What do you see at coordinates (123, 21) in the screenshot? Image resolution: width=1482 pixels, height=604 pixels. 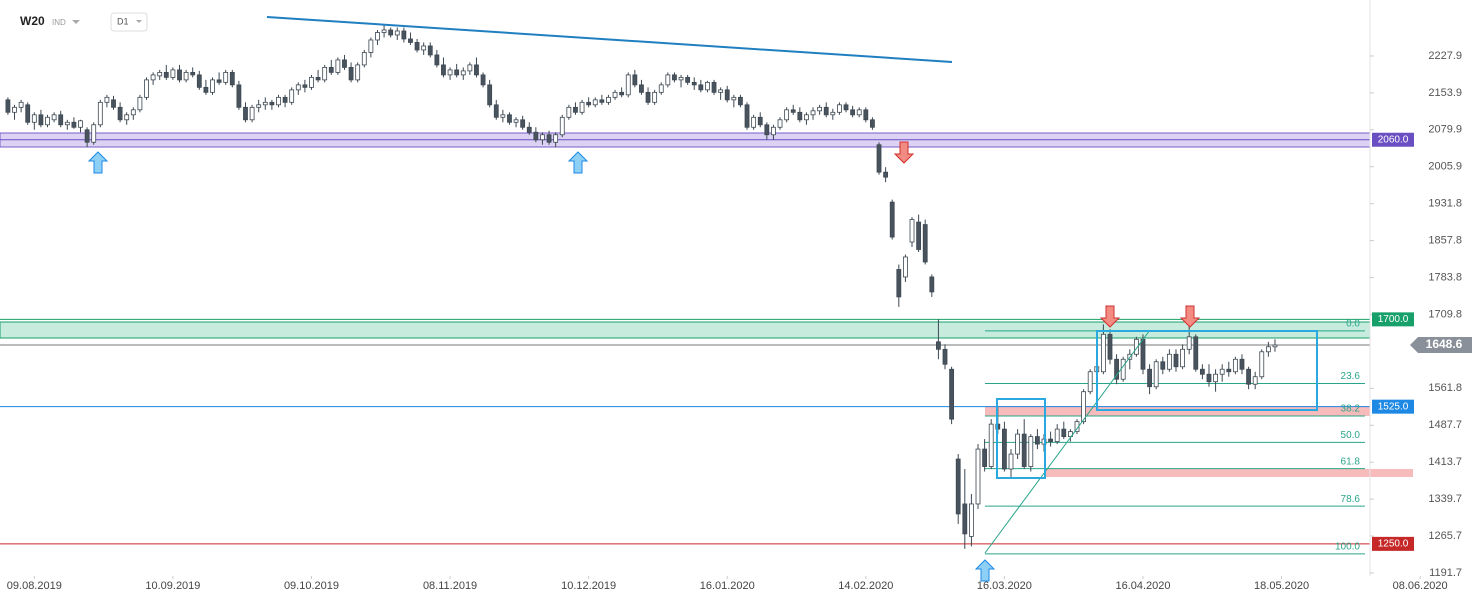 I see `interval: D1` at bounding box center [123, 21].